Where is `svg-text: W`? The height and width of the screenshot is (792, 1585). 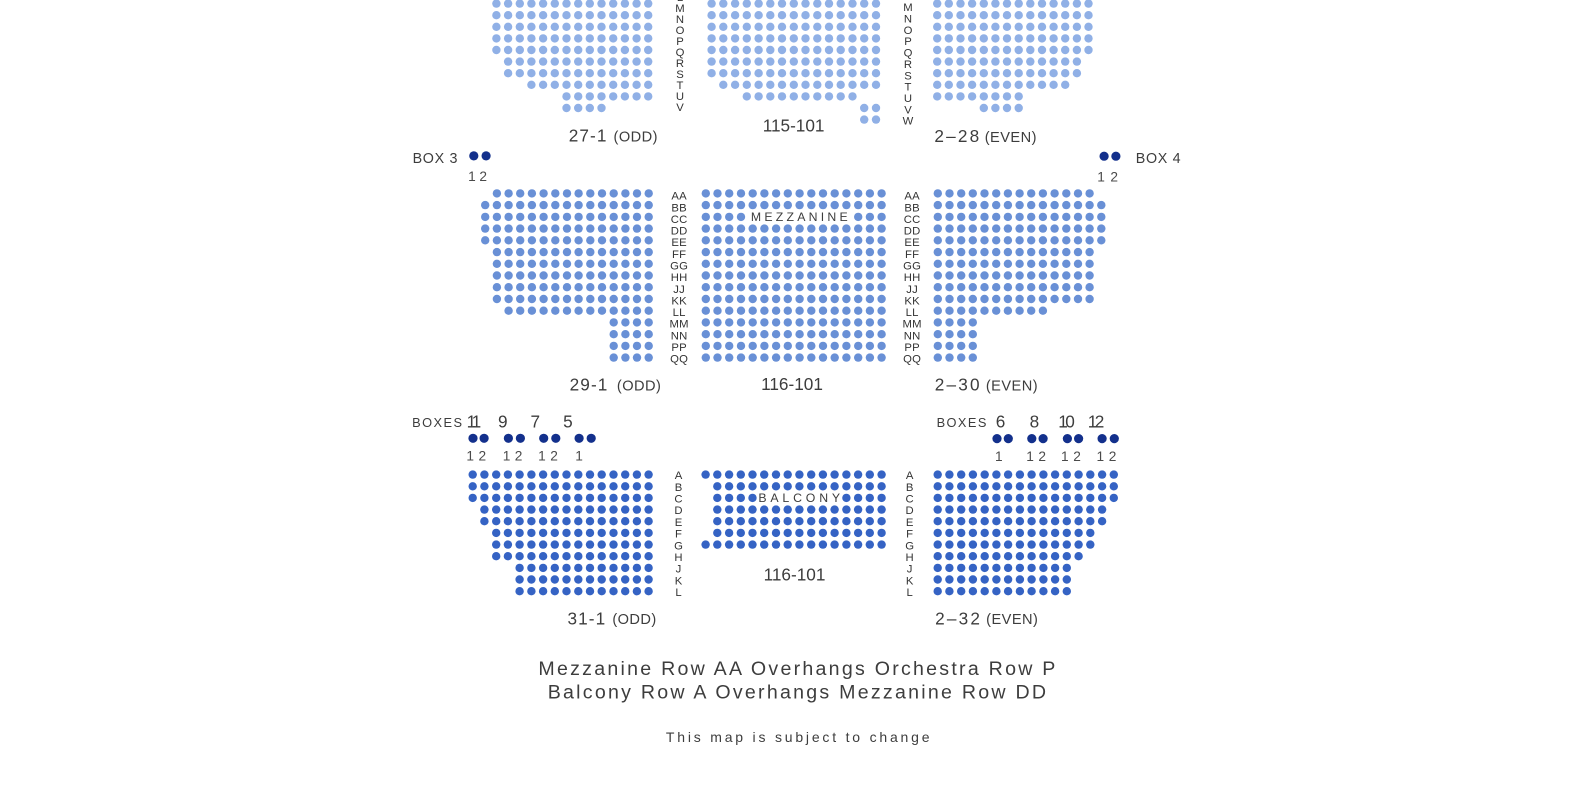 svg-text: W is located at coordinates (908, 122).